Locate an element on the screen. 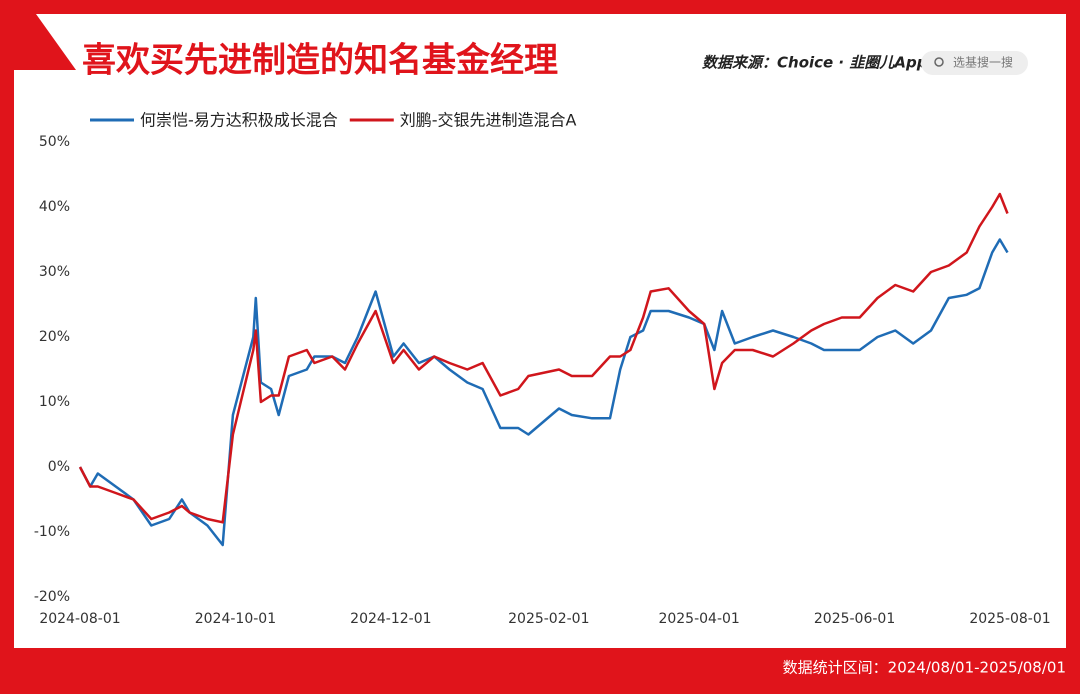 The height and width of the screenshot is (698, 1080). legend-label: 刘鹏-交银先进制造混合A is located at coordinates (488, 120).